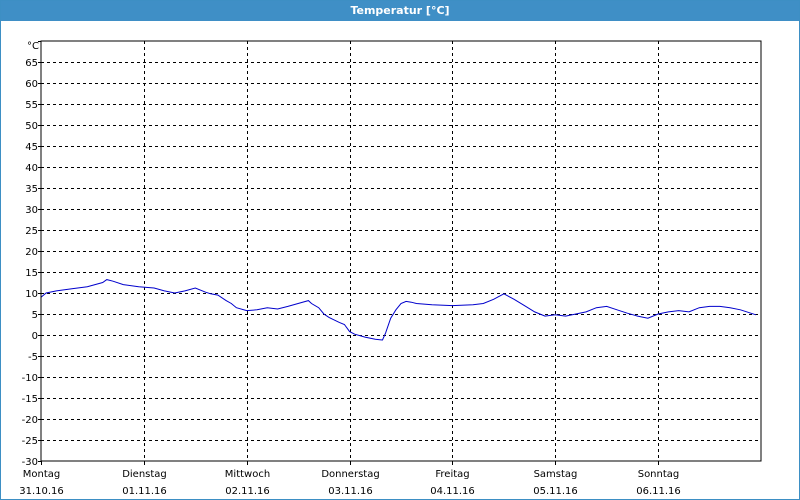 This screenshot has width=800, height=500. I want to click on y-unit-label: °C, so click(33, 46).